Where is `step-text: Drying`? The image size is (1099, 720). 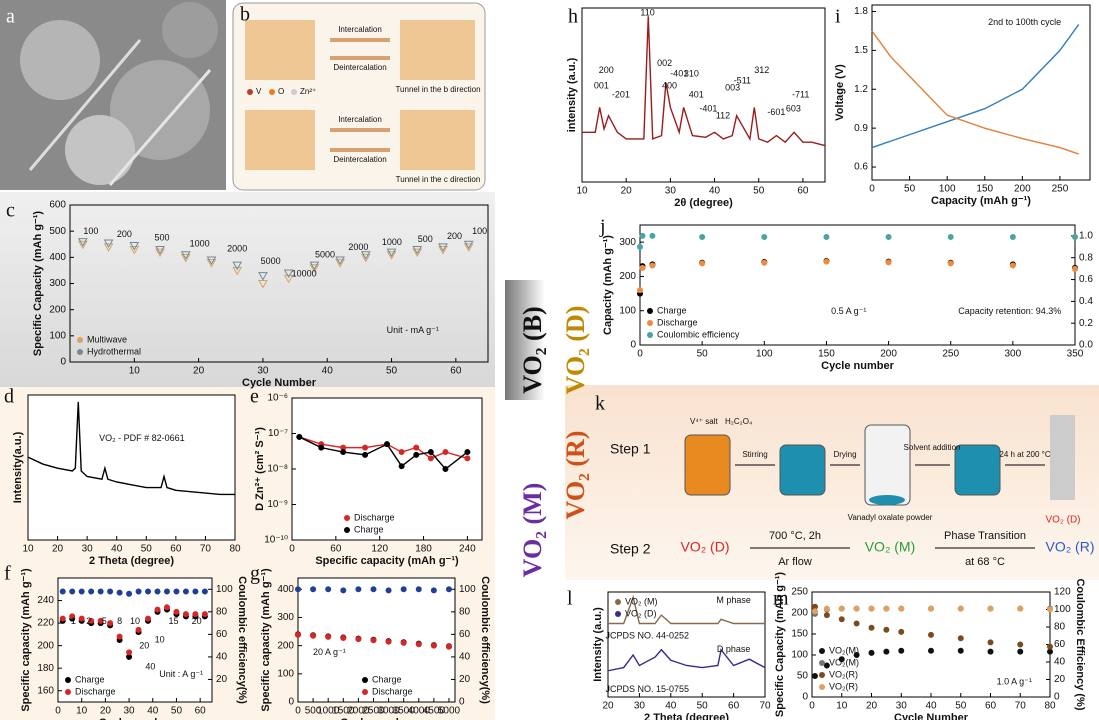
step-text: Drying is located at coordinates (844, 454).